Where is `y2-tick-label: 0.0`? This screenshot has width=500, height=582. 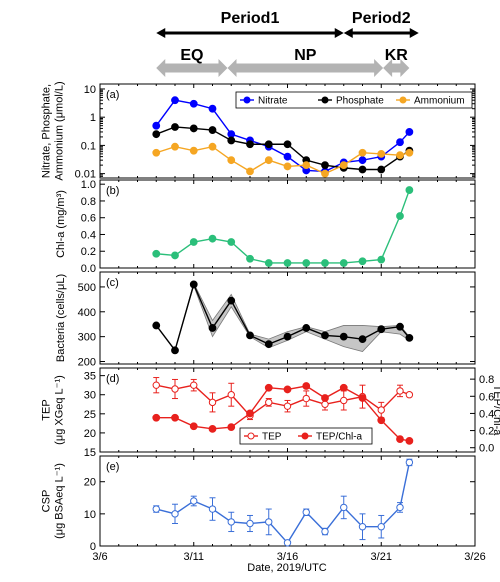 y2-tick-label: 0.0 is located at coordinates (486, 449).